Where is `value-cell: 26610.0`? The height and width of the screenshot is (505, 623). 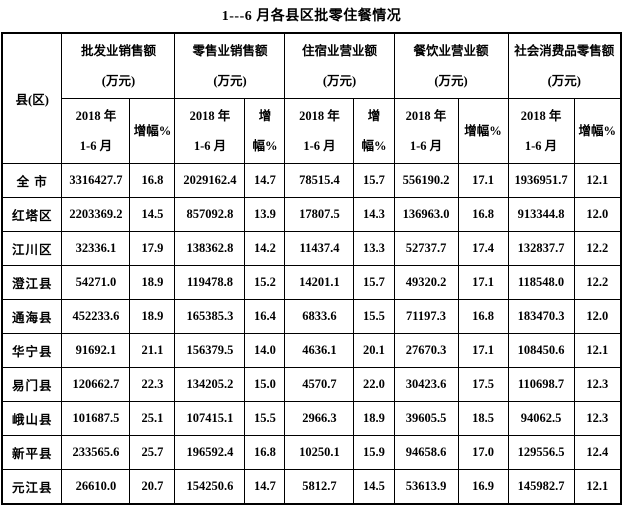
value-cell: 26610.0 is located at coordinates (96, 487).